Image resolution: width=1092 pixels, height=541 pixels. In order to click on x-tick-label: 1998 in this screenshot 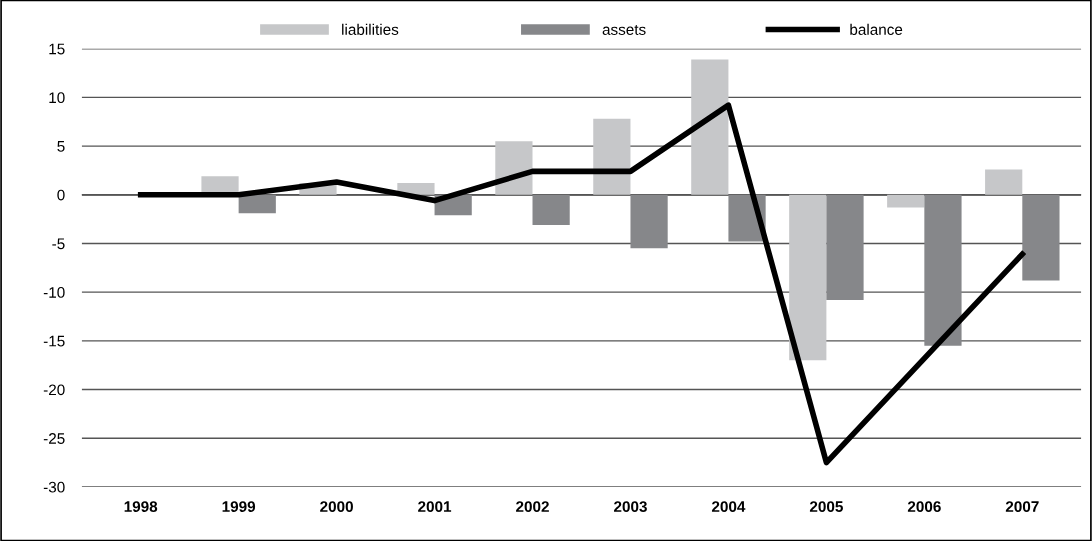, I will do `click(141, 507)`.